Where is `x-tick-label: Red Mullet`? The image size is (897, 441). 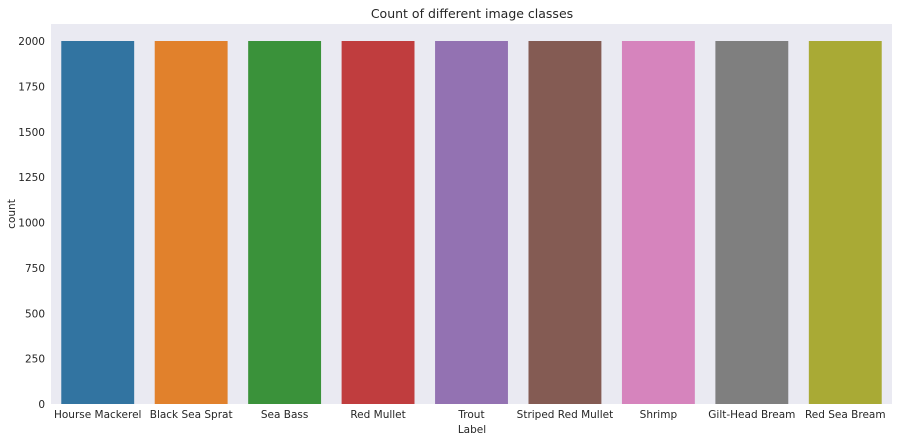 x-tick-label: Red Mullet is located at coordinates (377, 415).